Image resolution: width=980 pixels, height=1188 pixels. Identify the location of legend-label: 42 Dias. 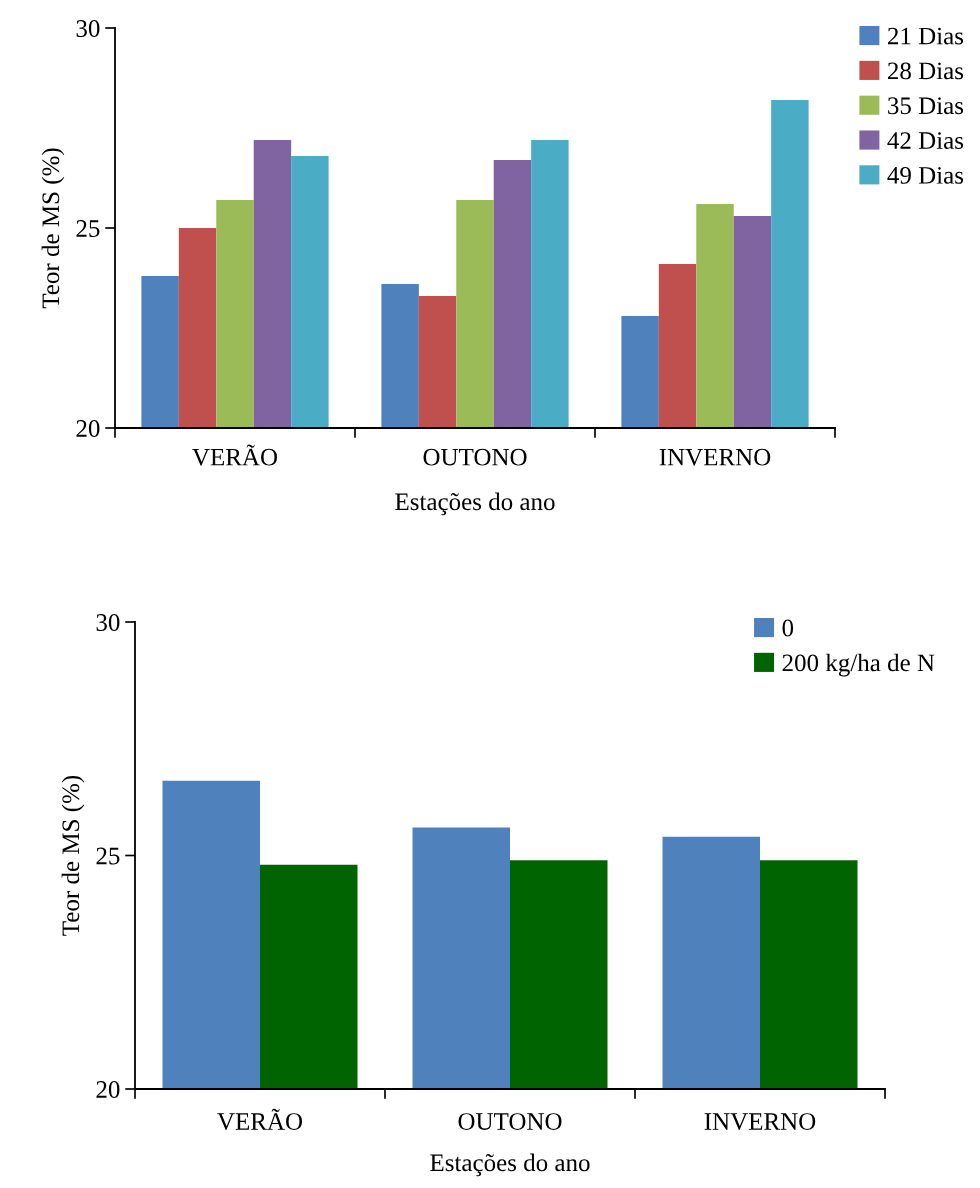
(925, 140).